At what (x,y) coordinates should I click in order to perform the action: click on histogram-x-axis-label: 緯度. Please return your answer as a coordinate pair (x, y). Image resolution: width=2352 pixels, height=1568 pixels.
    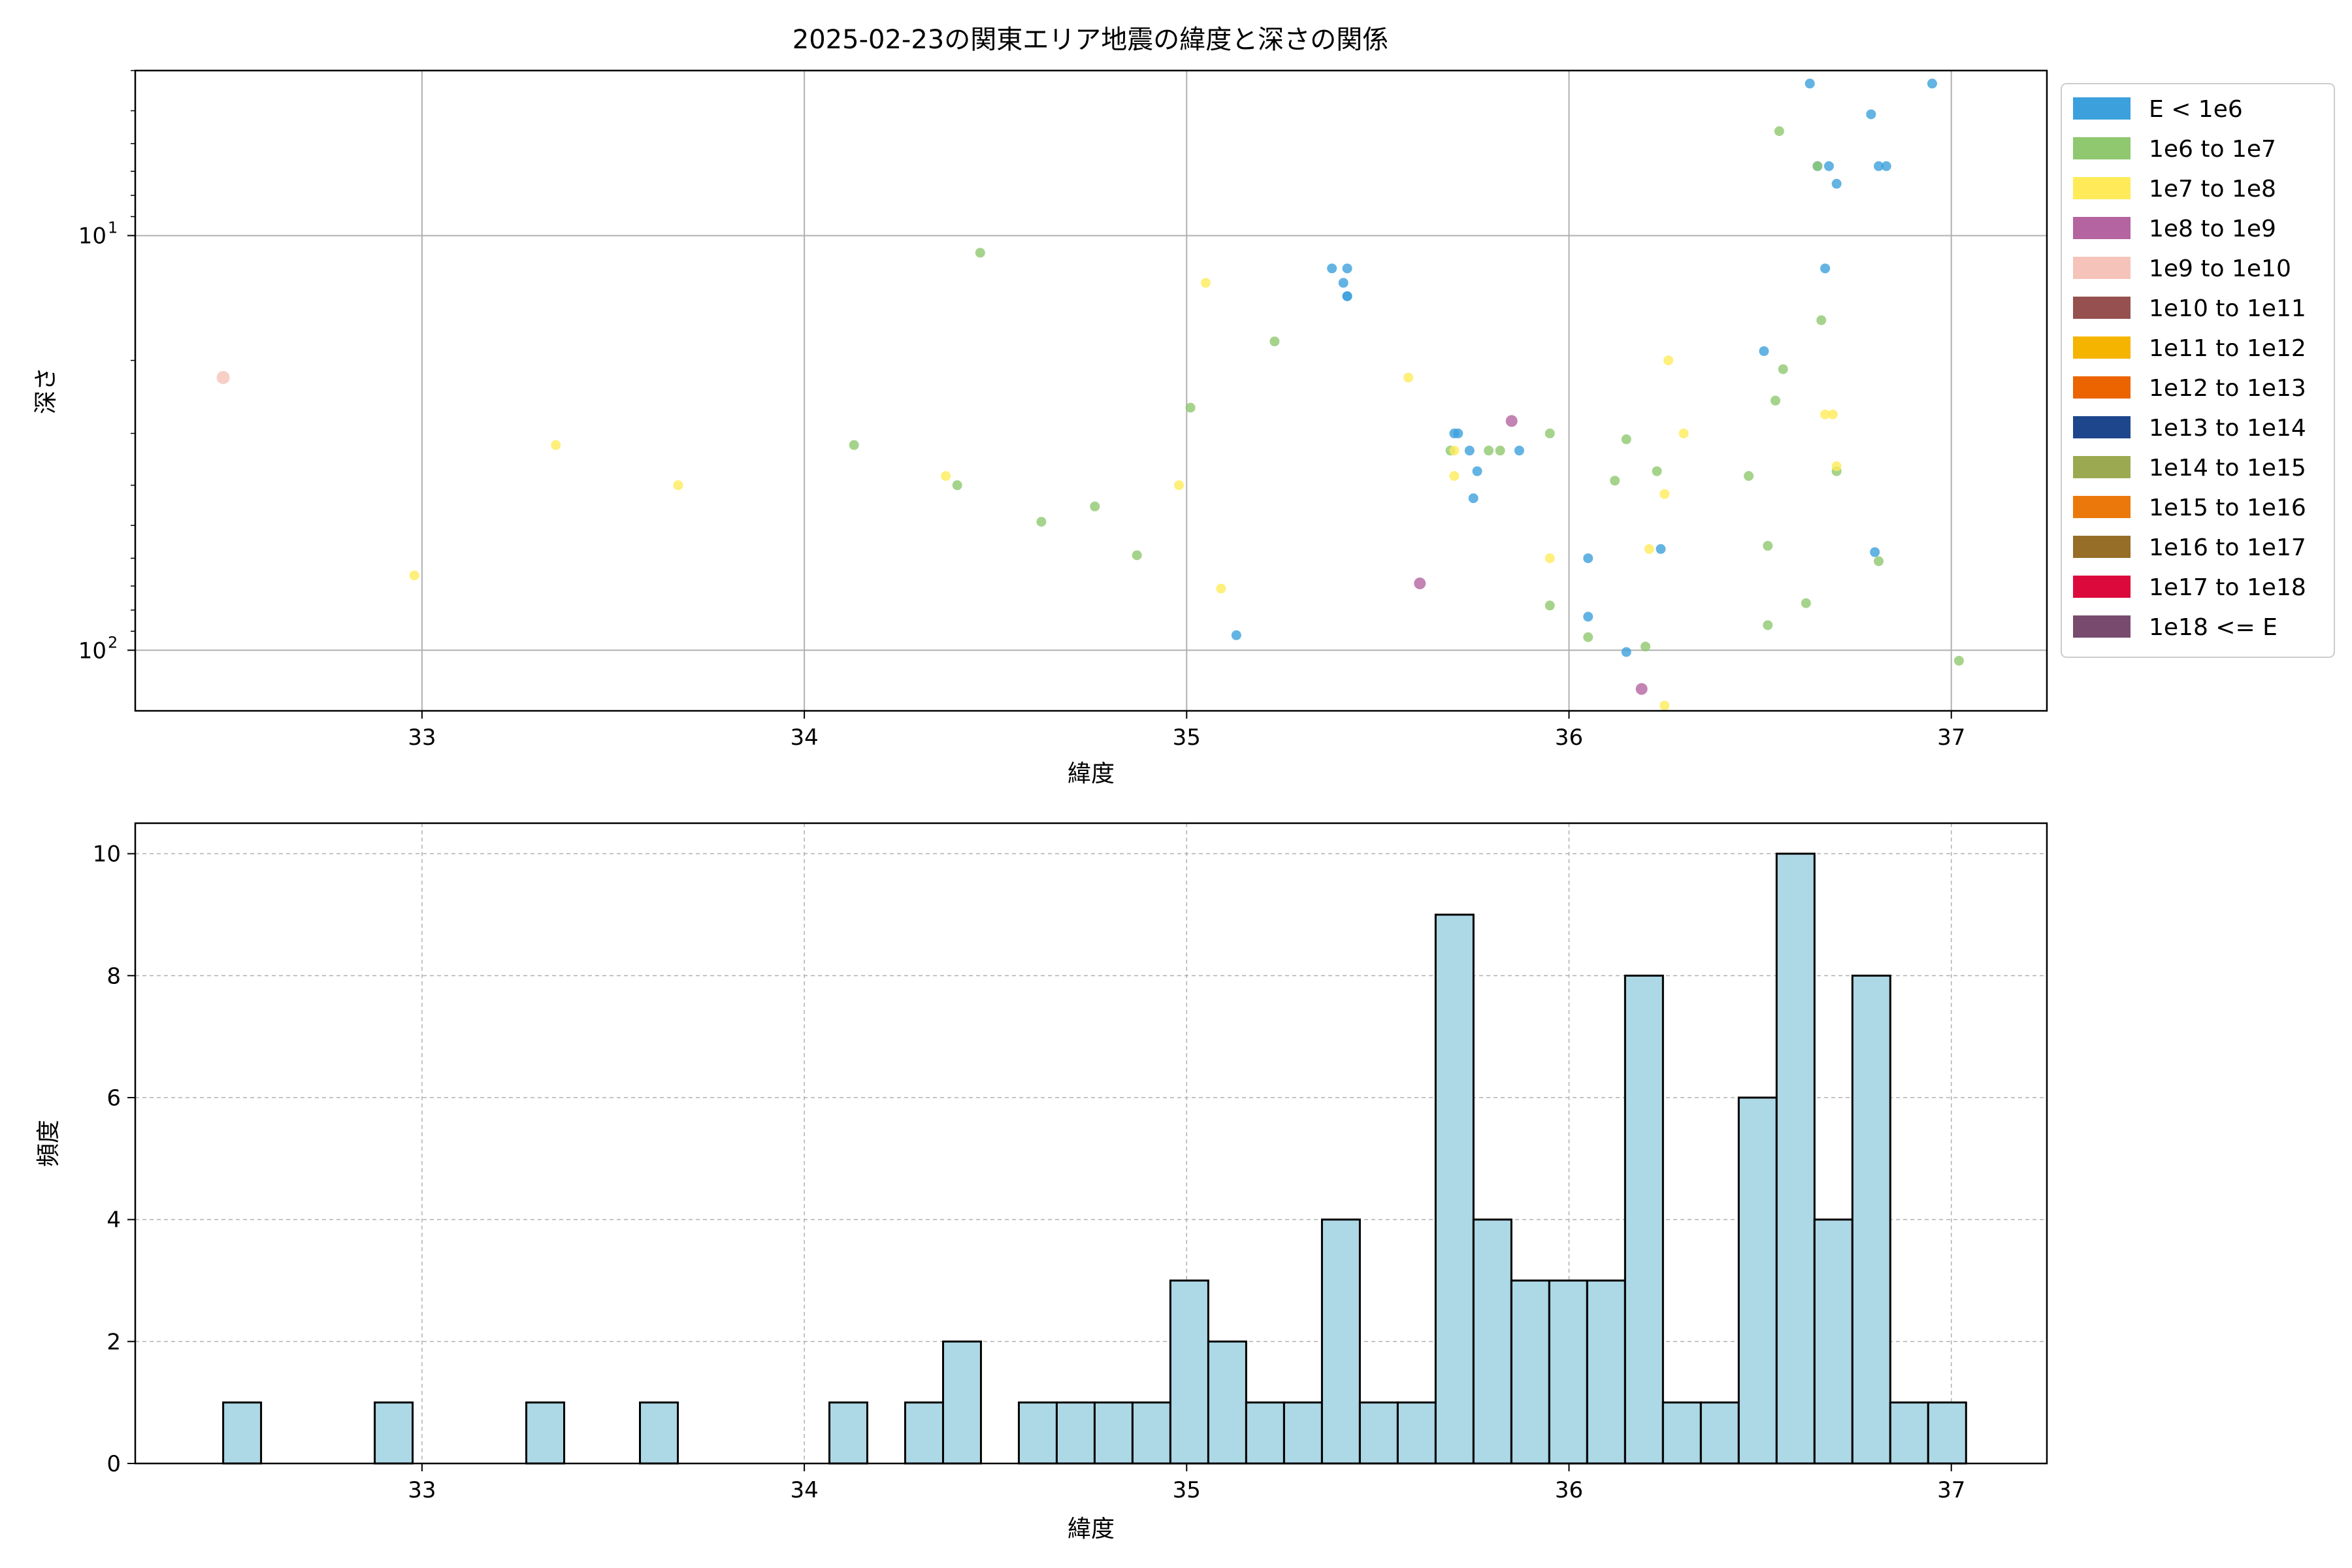
    Looking at the image, I should click on (1091, 1529).